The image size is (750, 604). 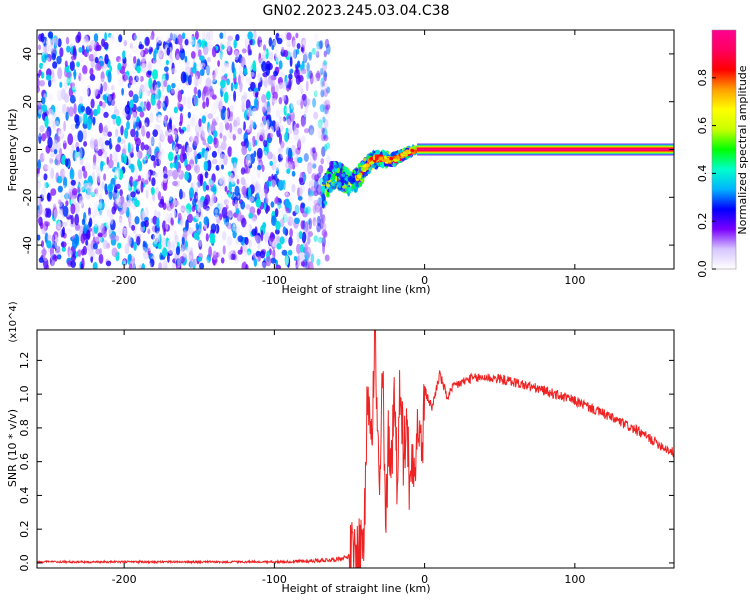 What do you see at coordinates (12, 448) in the screenshot?
I see `snr-y-axis-label: SNR (10 * v/v)` at bounding box center [12, 448].